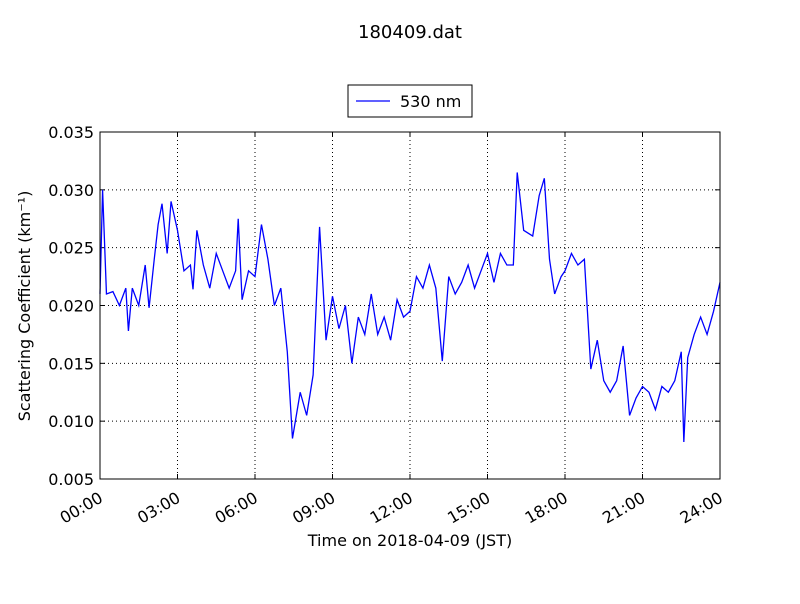 The height and width of the screenshot is (604, 800). I want to click on y-tick-label: 0.020, so click(71, 306).